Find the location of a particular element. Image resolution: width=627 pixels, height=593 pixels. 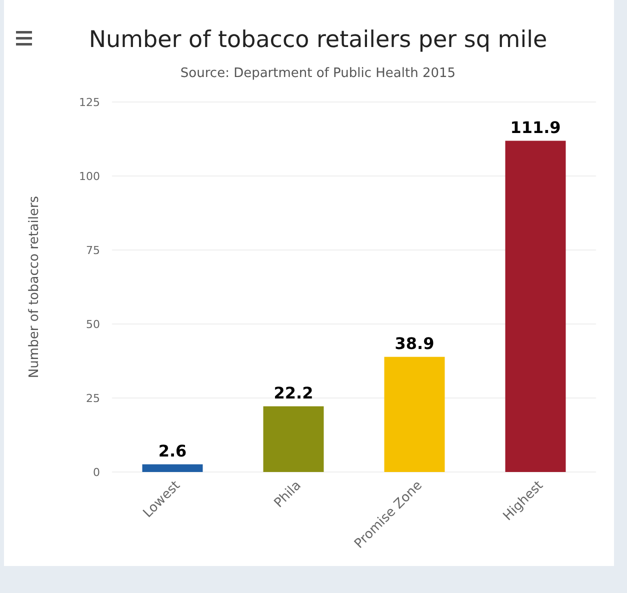

y-tick-label: 25 is located at coordinates (93, 398).